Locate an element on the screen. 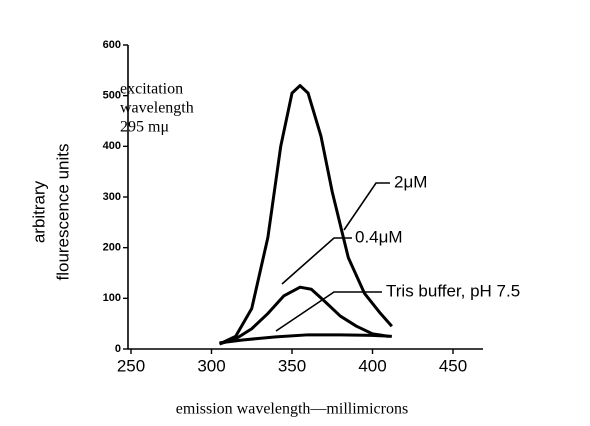 Image resolution: width=590 pixels, height=426 pixels. x-tick-label: 450 is located at coordinates (453, 365).